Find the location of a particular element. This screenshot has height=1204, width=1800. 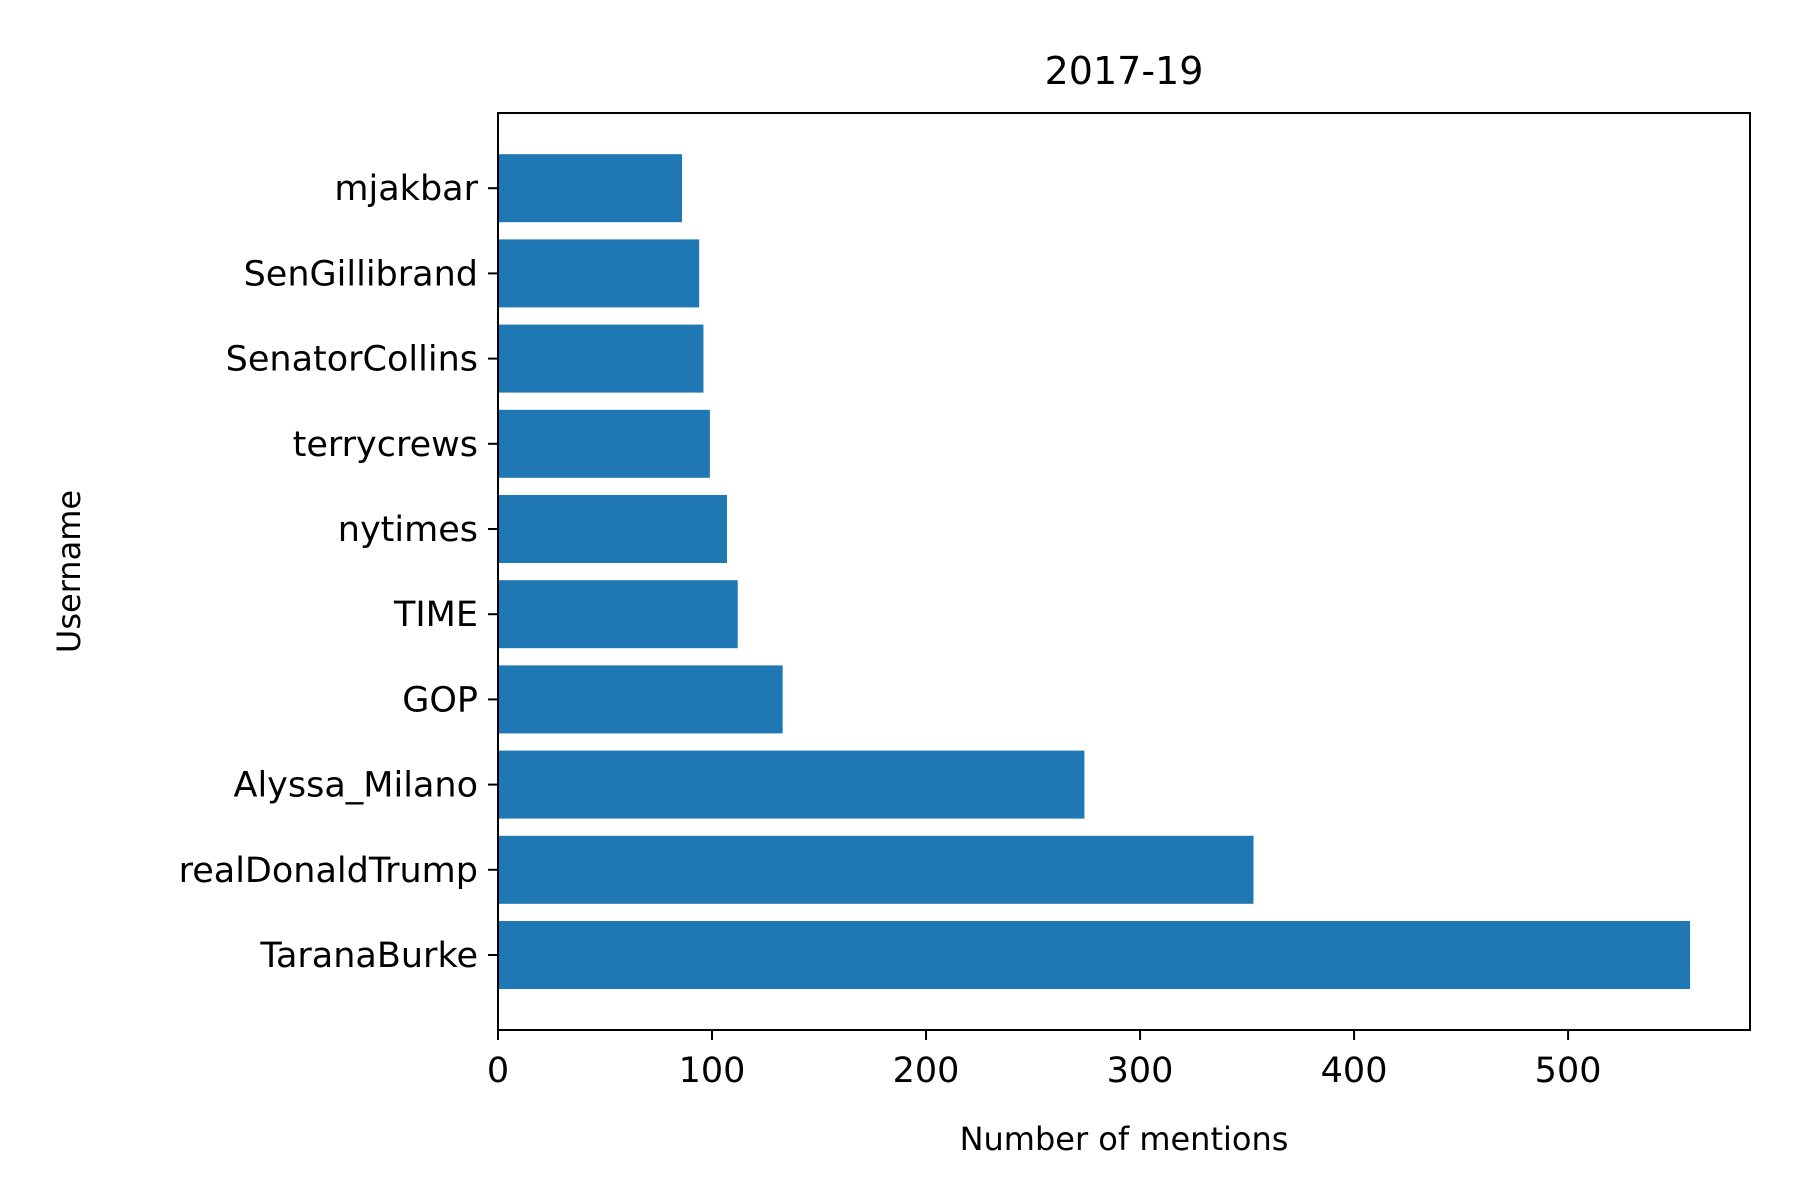

y-tick-label: SenatorCollins is located at coordinates (352, 360).